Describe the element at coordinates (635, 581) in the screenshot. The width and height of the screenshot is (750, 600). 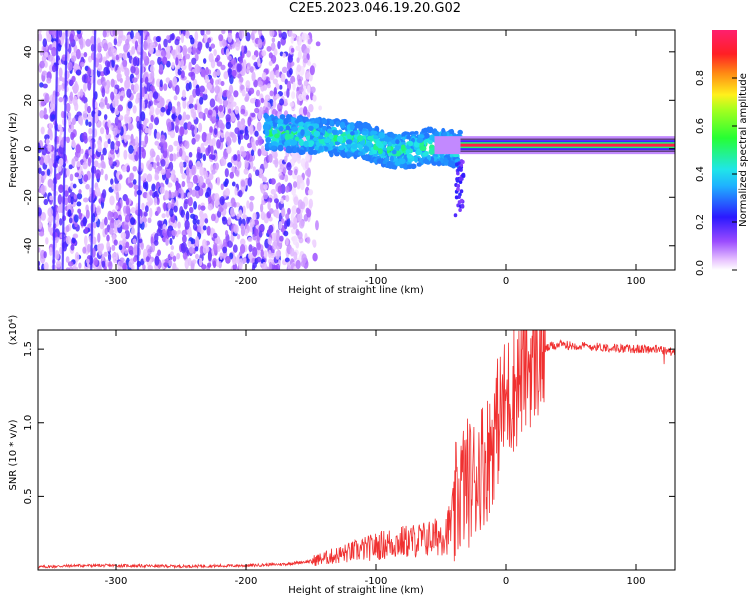
I see `snr-x-tick-label: 100` at that location.